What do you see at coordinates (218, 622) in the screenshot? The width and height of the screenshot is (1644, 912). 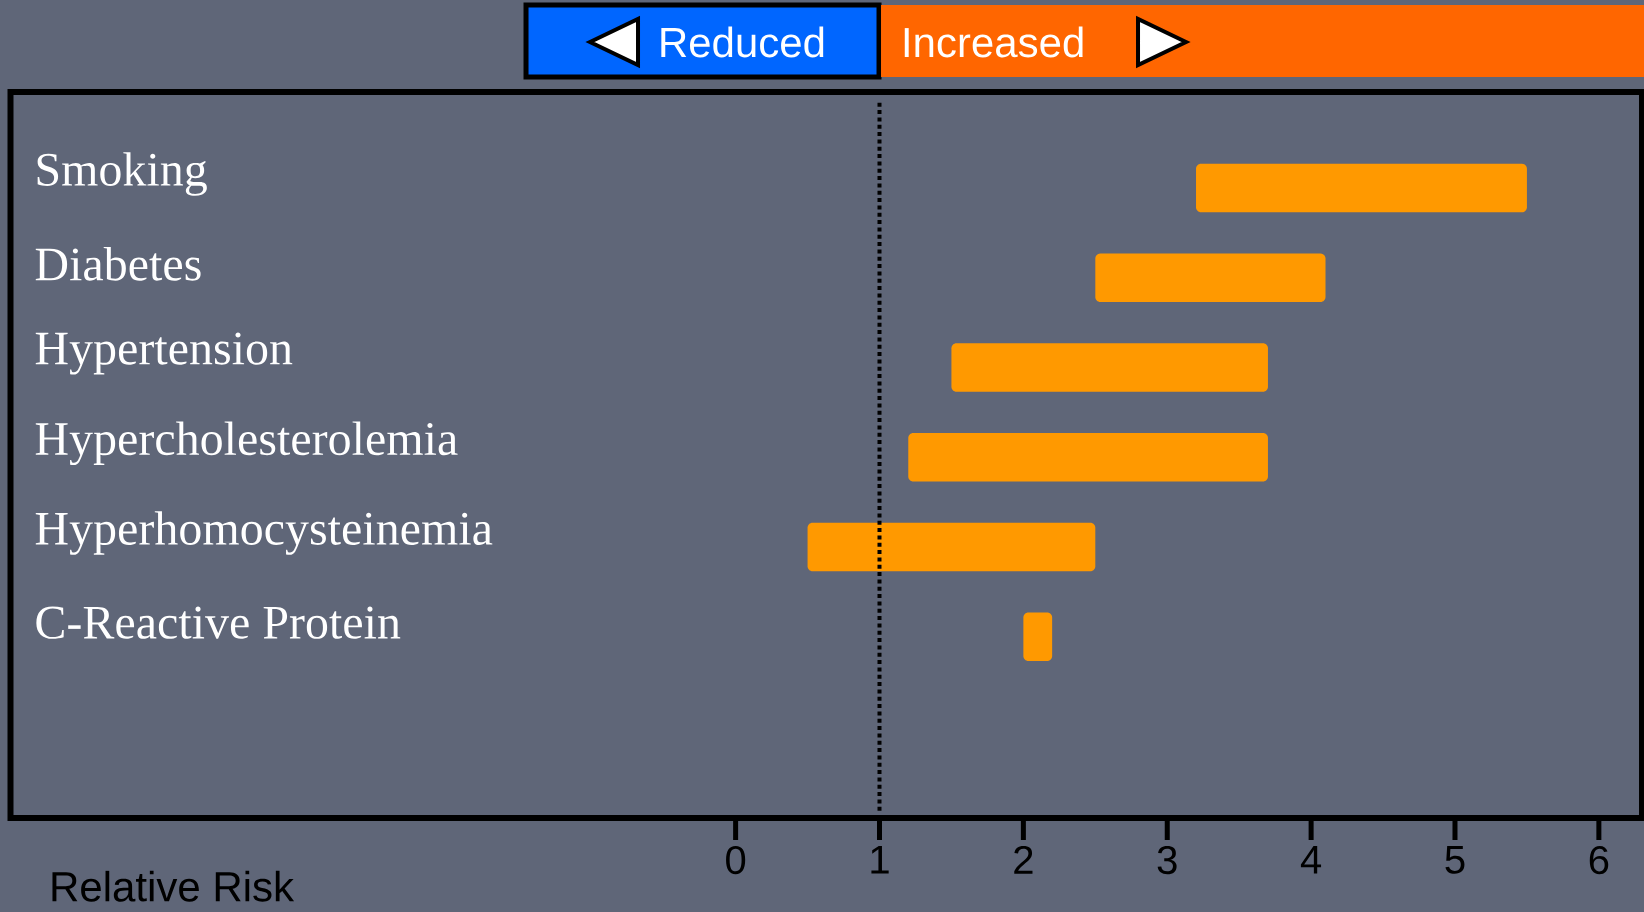 I see `y-tick-label: C-Reactive Protein` at bounding box center [218, 622].